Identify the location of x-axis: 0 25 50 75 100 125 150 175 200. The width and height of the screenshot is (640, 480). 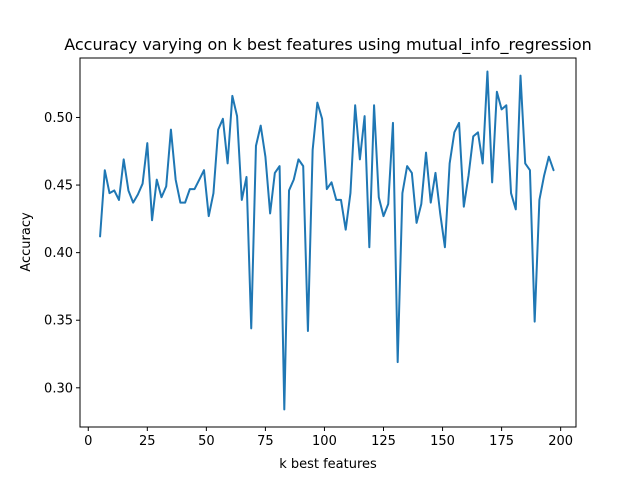
(328, 438).